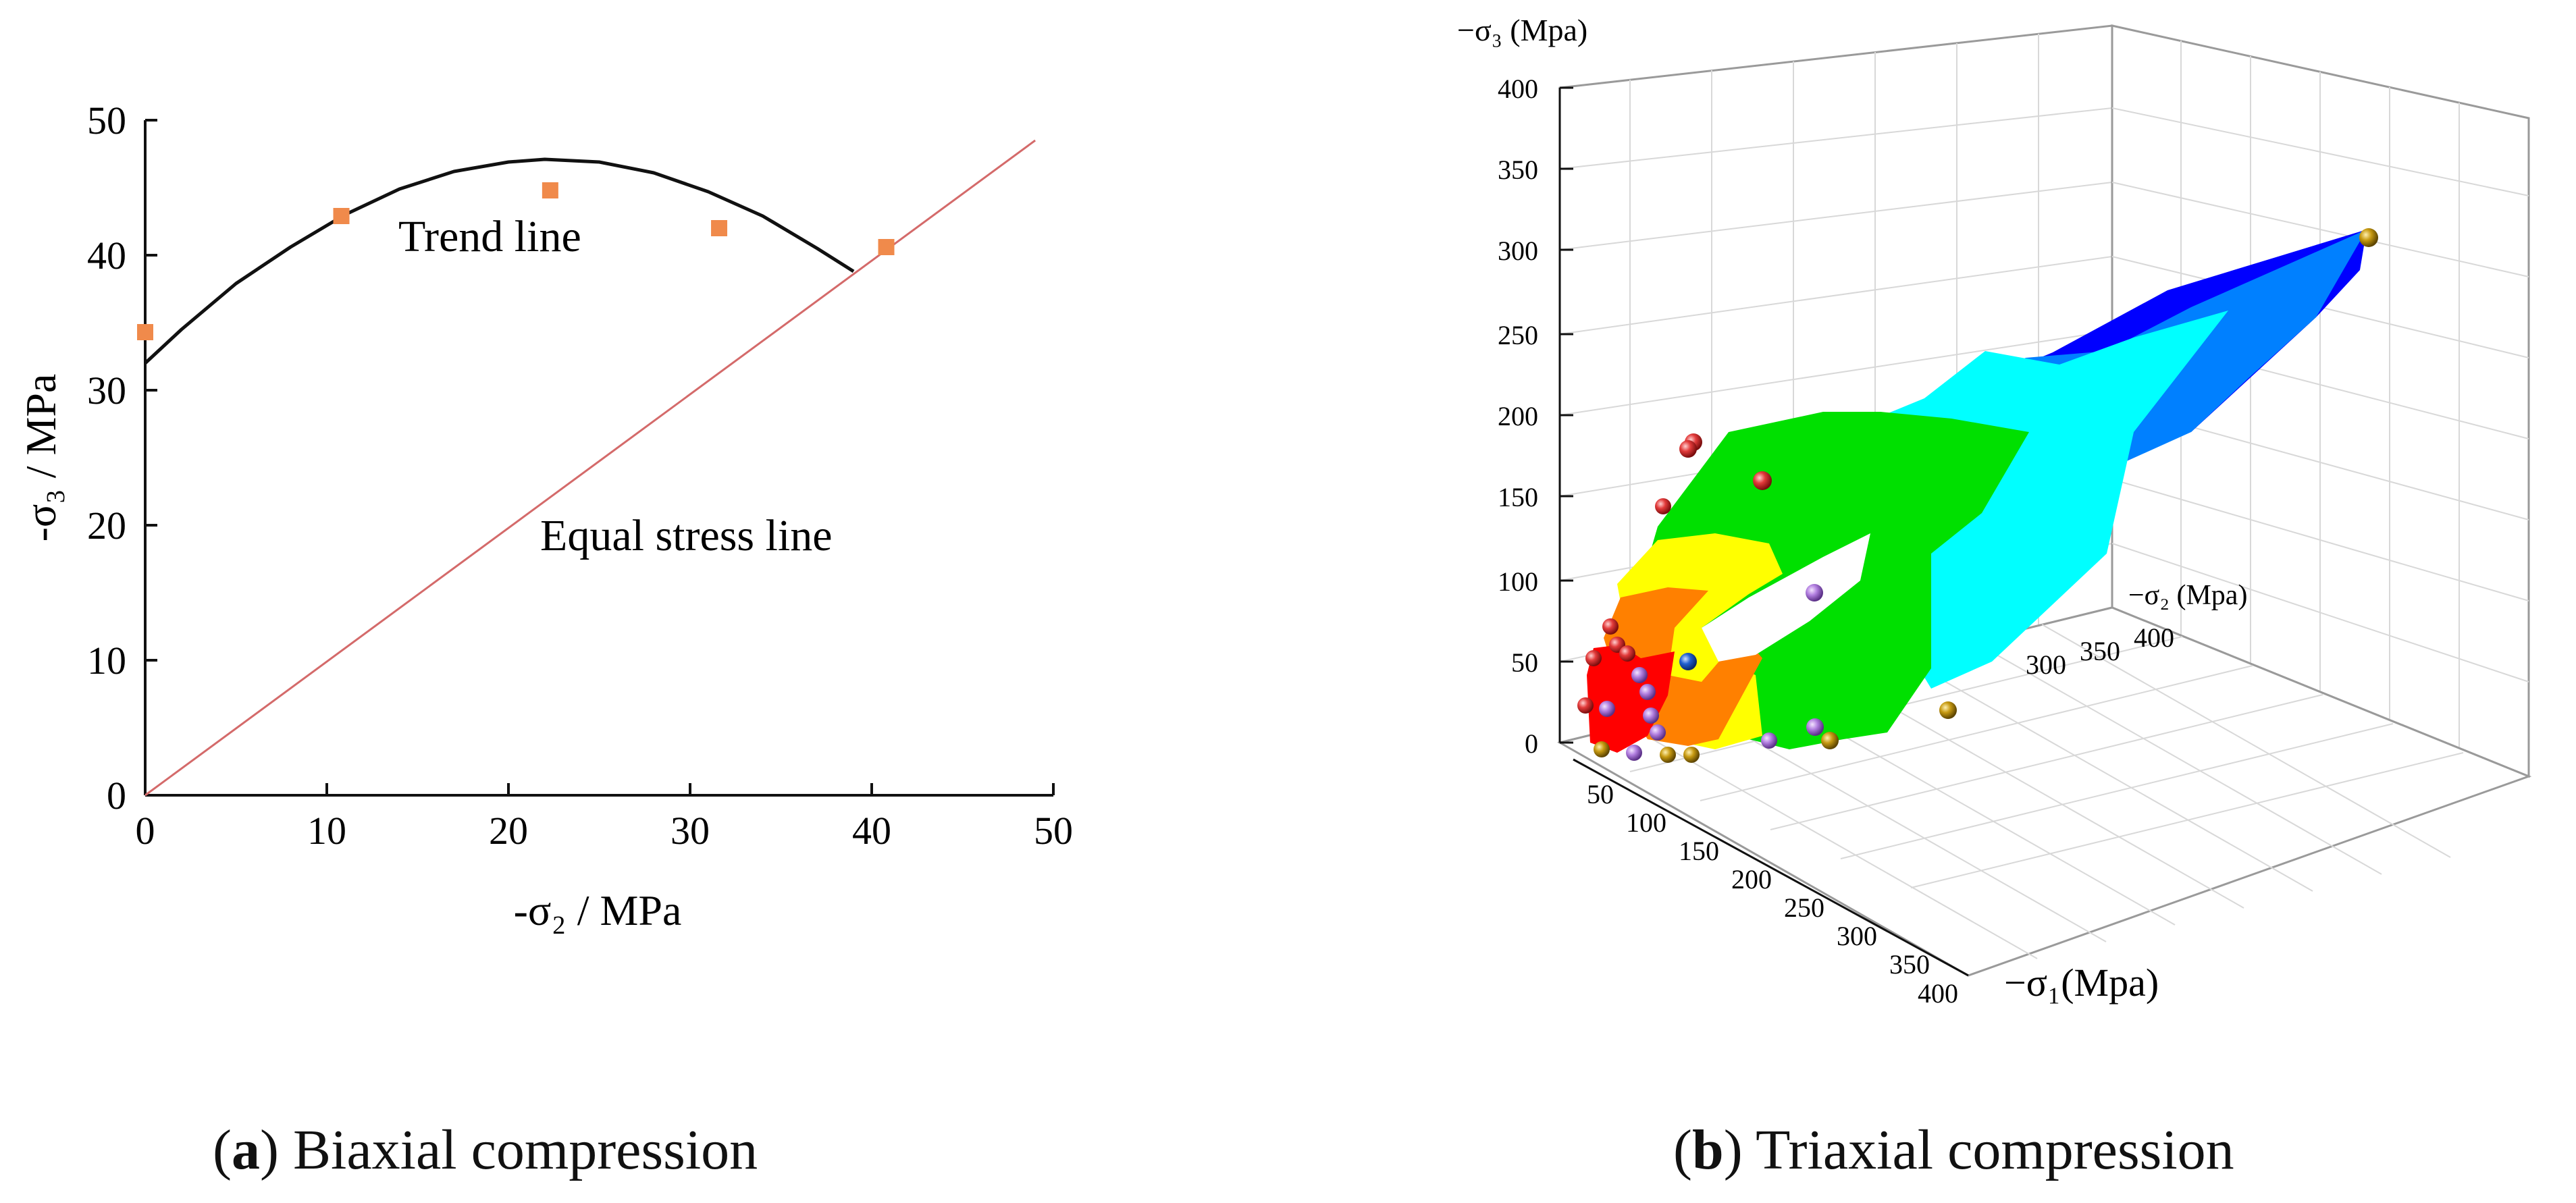 The width and height of the screenshot is (2576, 1203). Describe the element at coordinates (1518, 497) in the screenshot. I see `chart-b-z-tick-label: 150` at that location.